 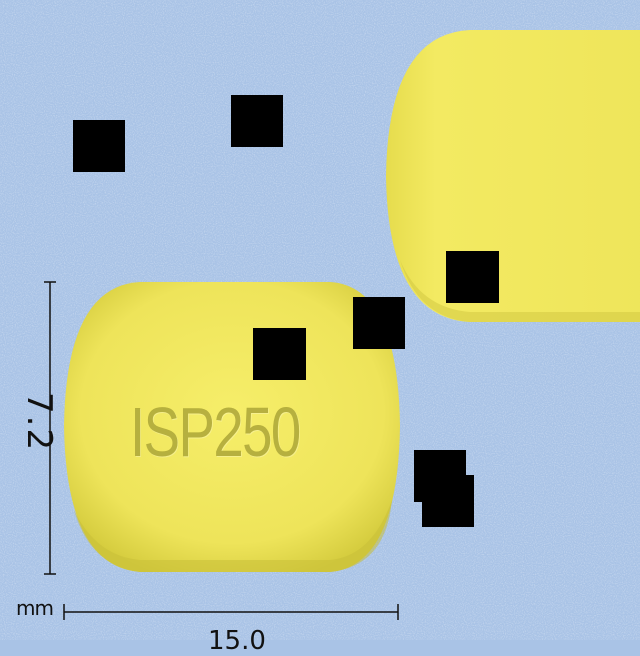 I want to click on height-dimension-line, so click(x=50, y=428).